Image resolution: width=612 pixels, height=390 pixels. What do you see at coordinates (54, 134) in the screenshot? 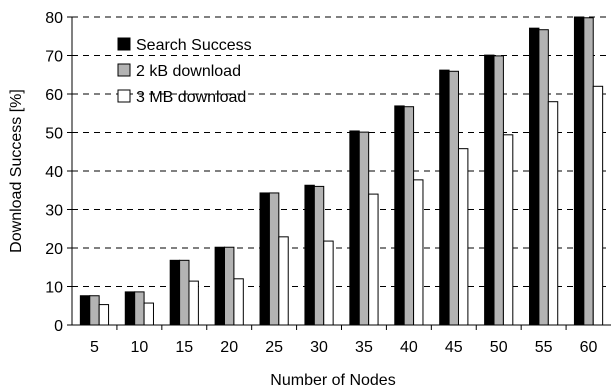
I see `y-tick-label-50: 50` at bounding box center [54, 134].